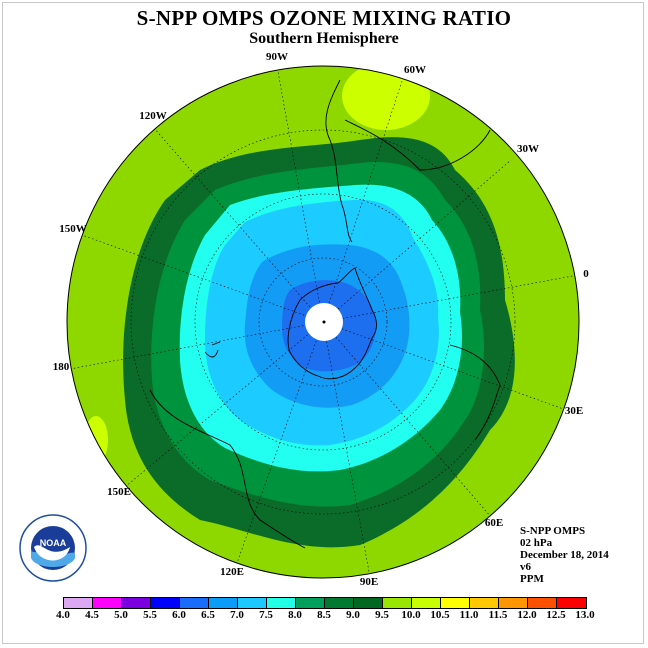 The width and height of the screenshot is (648, 648). Describe the element at coordinates (179, 615) in the screenshot. I see `colorbar-tick-label: 6.0` at that location.